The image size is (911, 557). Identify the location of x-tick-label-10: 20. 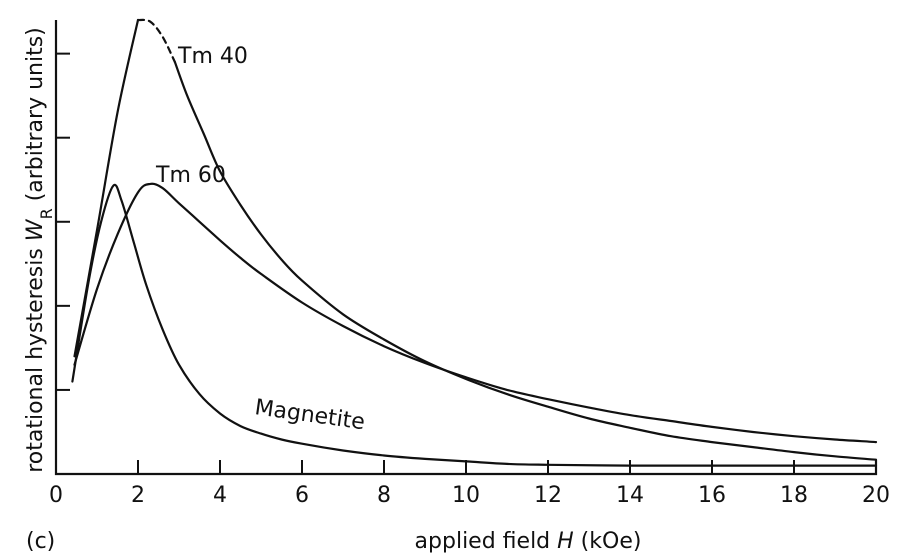
(876, 495).